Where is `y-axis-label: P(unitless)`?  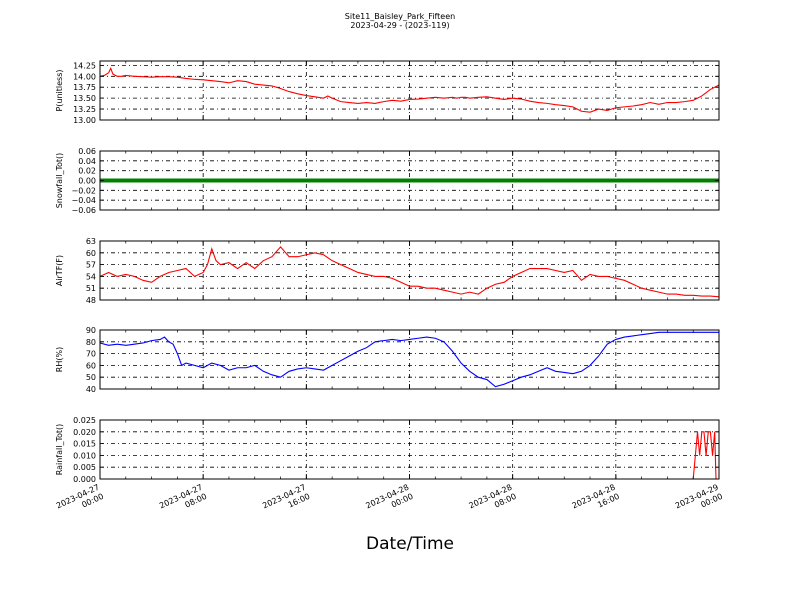
y-axis-label: P(unitless) is located at coordinates (59, 90).